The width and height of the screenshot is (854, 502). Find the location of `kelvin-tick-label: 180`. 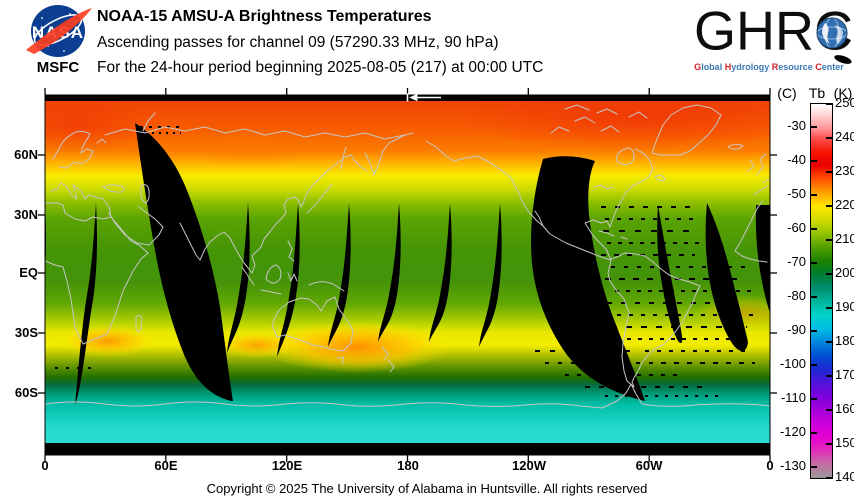

kelvin-tick-label: 180 is located at coordinates (844, 340).